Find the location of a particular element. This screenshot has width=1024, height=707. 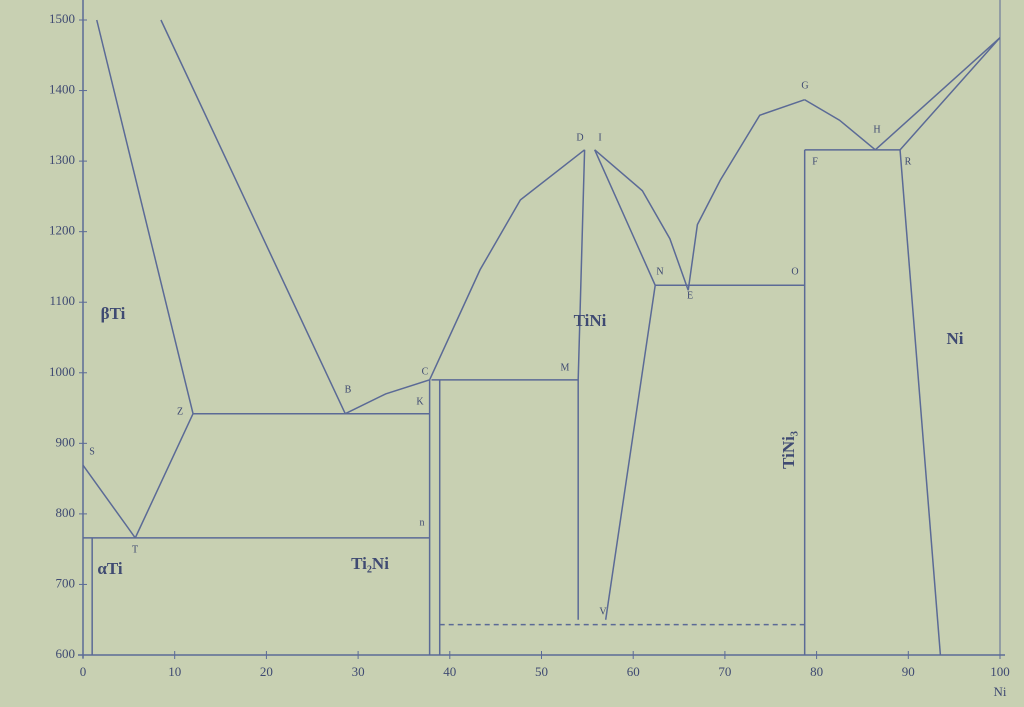

x-tick-label: 10 is located at coordinates (174, 671).